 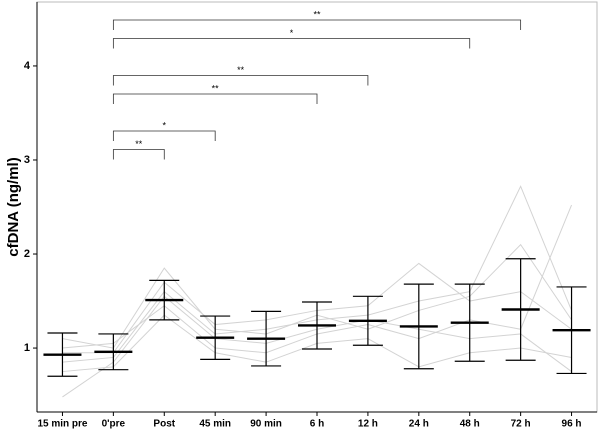 What do you see at coordinates (266, 424) in the screenshot?
I see `x-tick-label: 90 min` at bounding box center [266, 424].